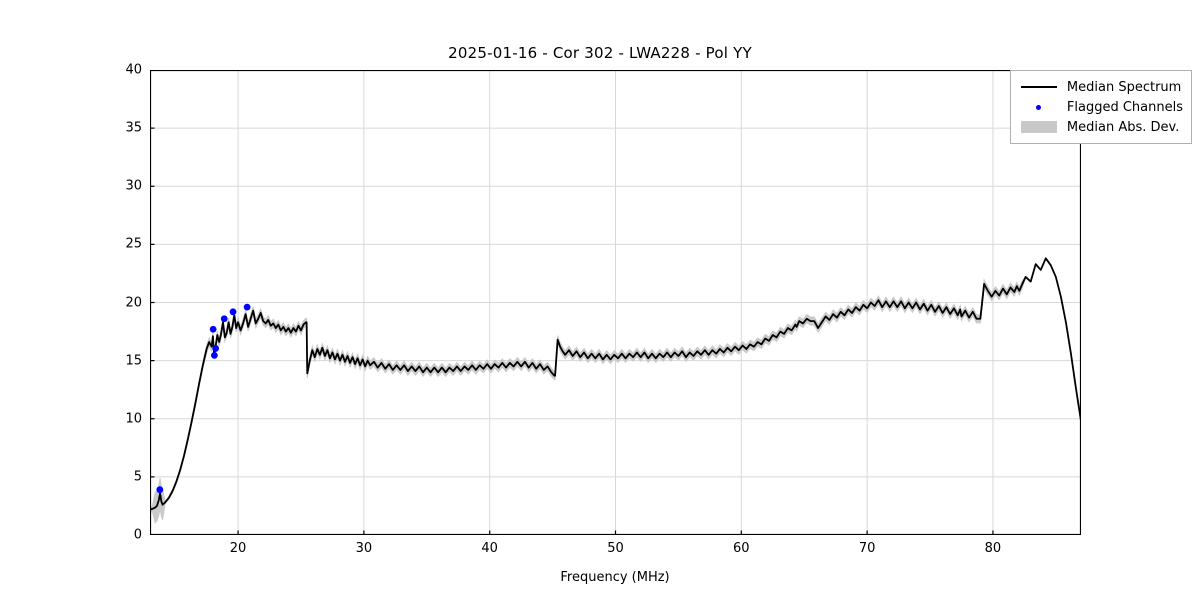  Describe the element at coordinates (137, 477) in the screenshot. I see `y-tick-label: 5` at that location.